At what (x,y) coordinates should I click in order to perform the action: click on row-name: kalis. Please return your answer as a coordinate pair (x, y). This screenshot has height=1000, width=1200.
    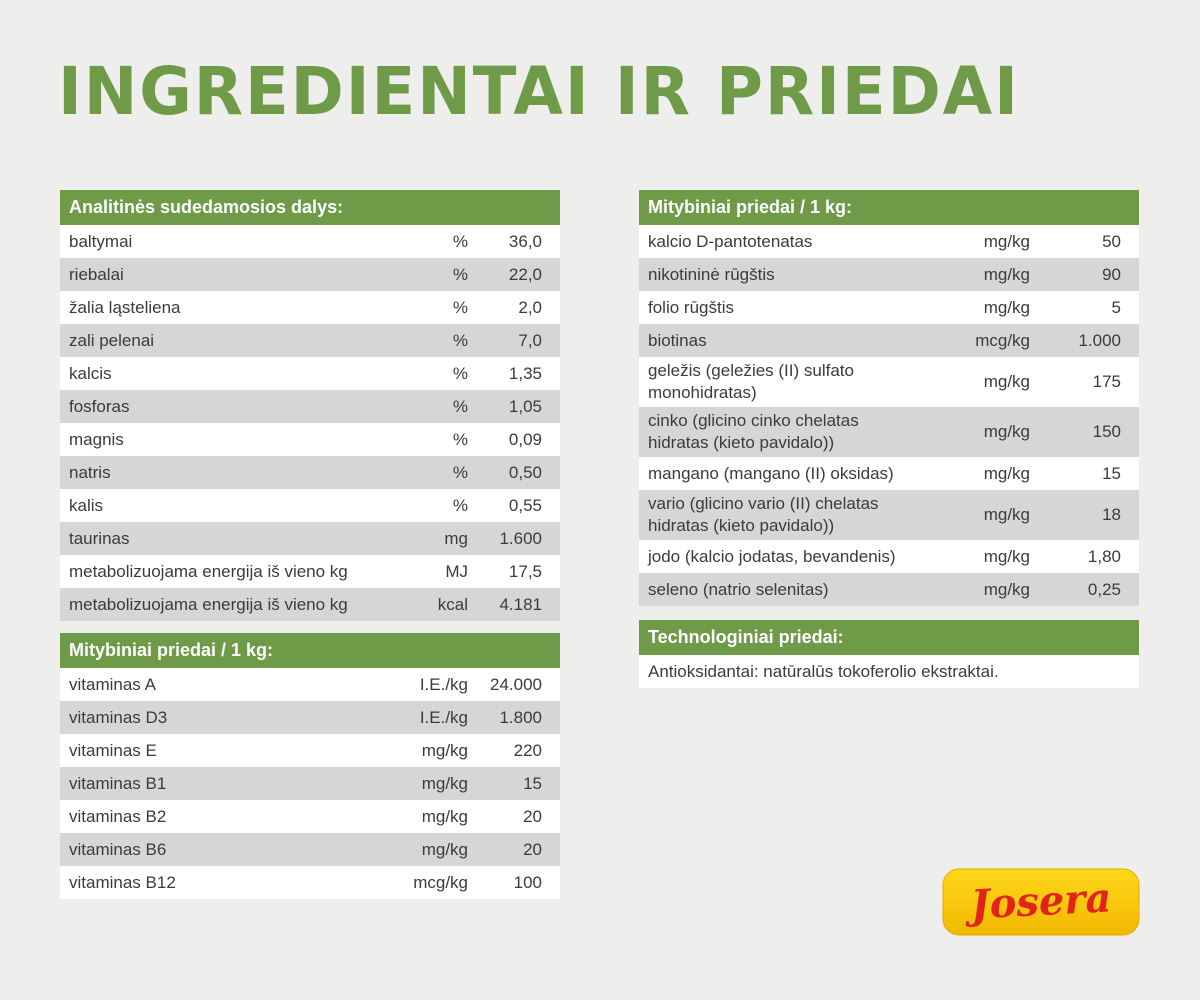
    Looking at the image, I should click on (86, 505).